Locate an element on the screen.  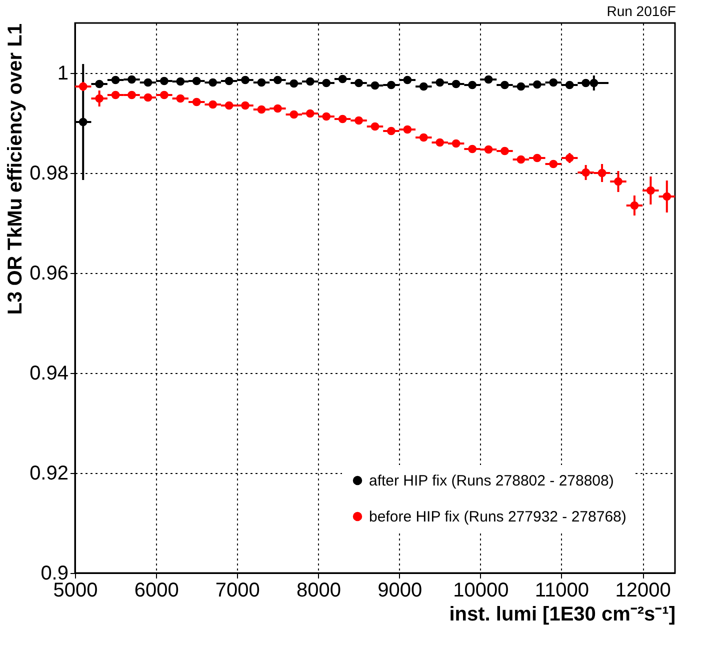
x-axis-title: inst. lumi [1E30 cm⁻²s⁻¹] is located at coordinates (562, 615).